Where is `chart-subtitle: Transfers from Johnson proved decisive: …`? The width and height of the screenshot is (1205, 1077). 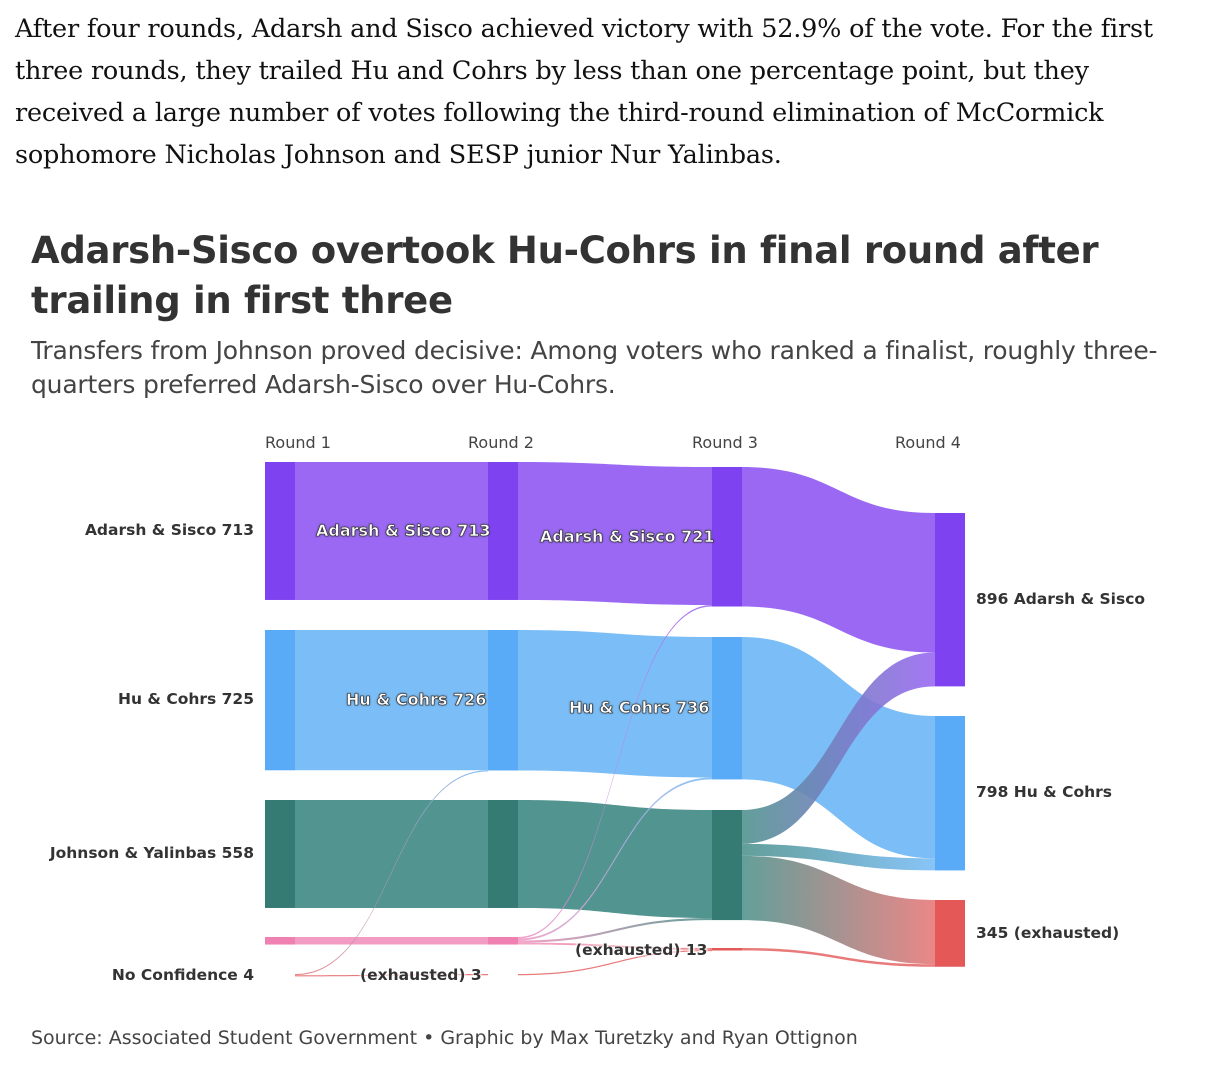 chart-subtitle: Transfers from Johnson proved decisive: … is located at coordinates (594, 367).